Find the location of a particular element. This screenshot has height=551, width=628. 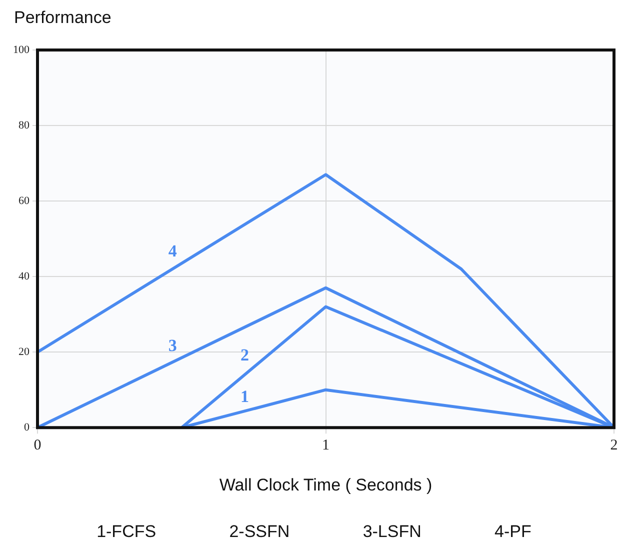

y-tick-label: 0 is located at coordinates (27, 427).